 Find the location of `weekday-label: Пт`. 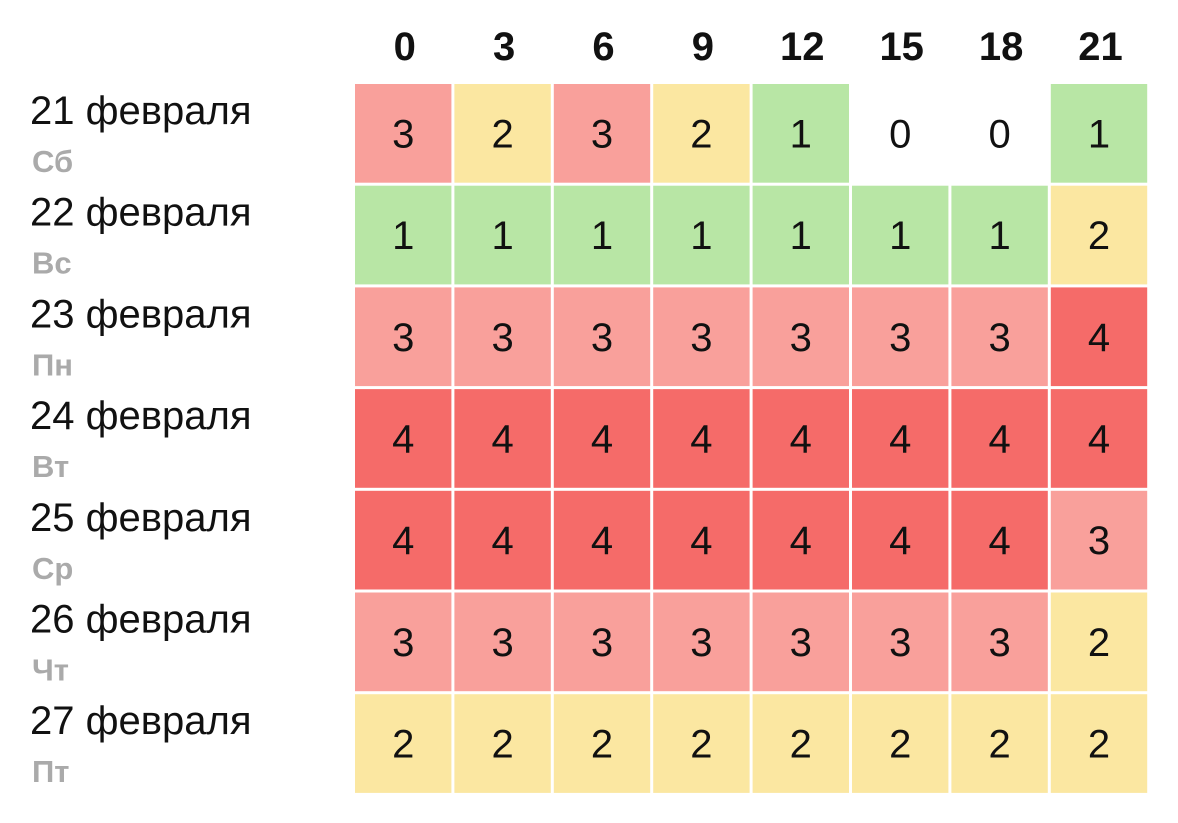

weekday-label: Пт is located at coordinates (50, 771).